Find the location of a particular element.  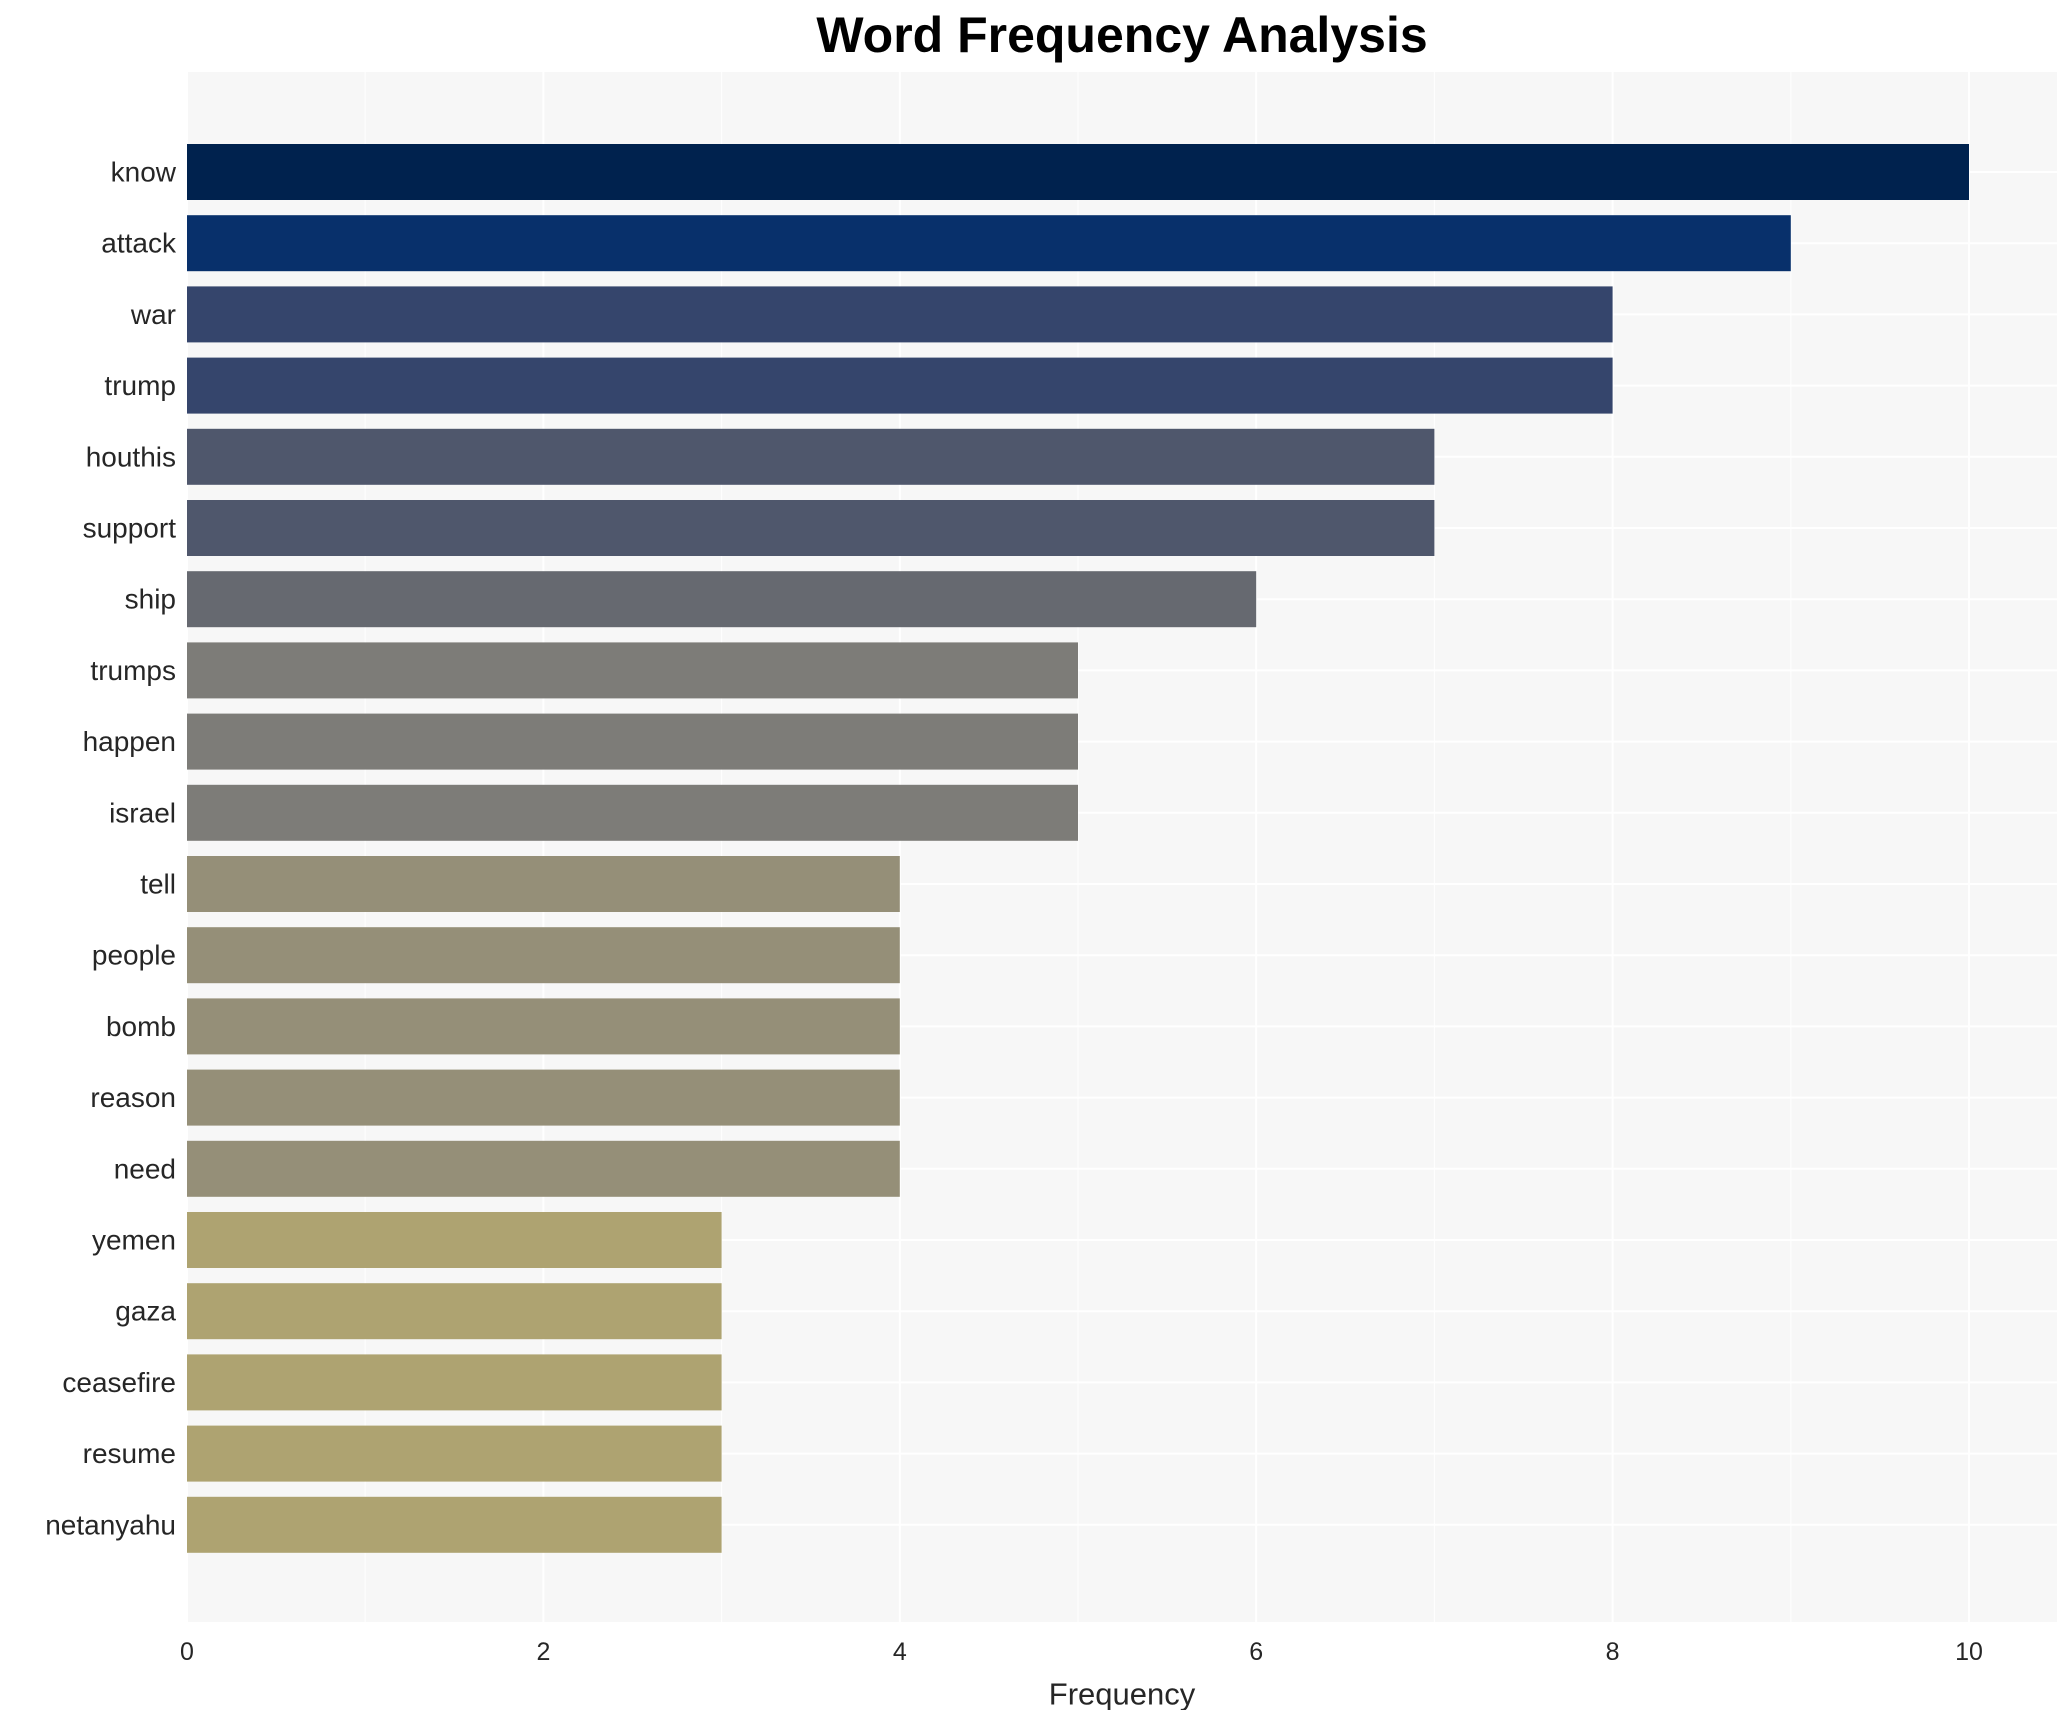

chart-title: Word Frequency Analysis is located at coordinates (1122, 35).